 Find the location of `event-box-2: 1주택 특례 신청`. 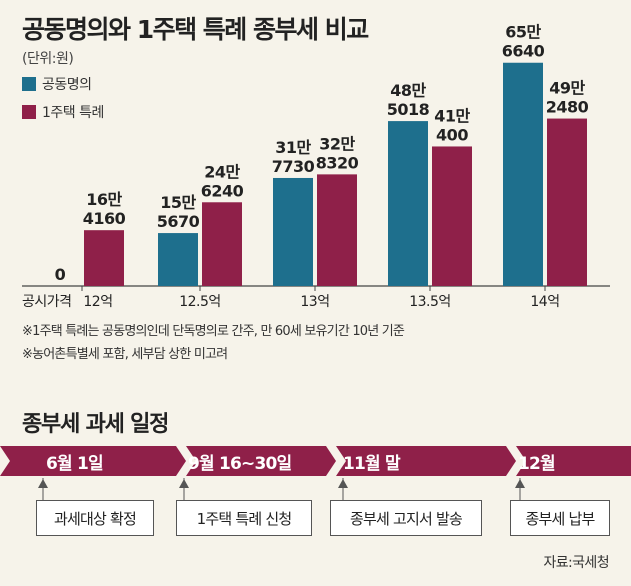

event-box-2: 1주택 특례 신청 is located at coordinates (244, 518).